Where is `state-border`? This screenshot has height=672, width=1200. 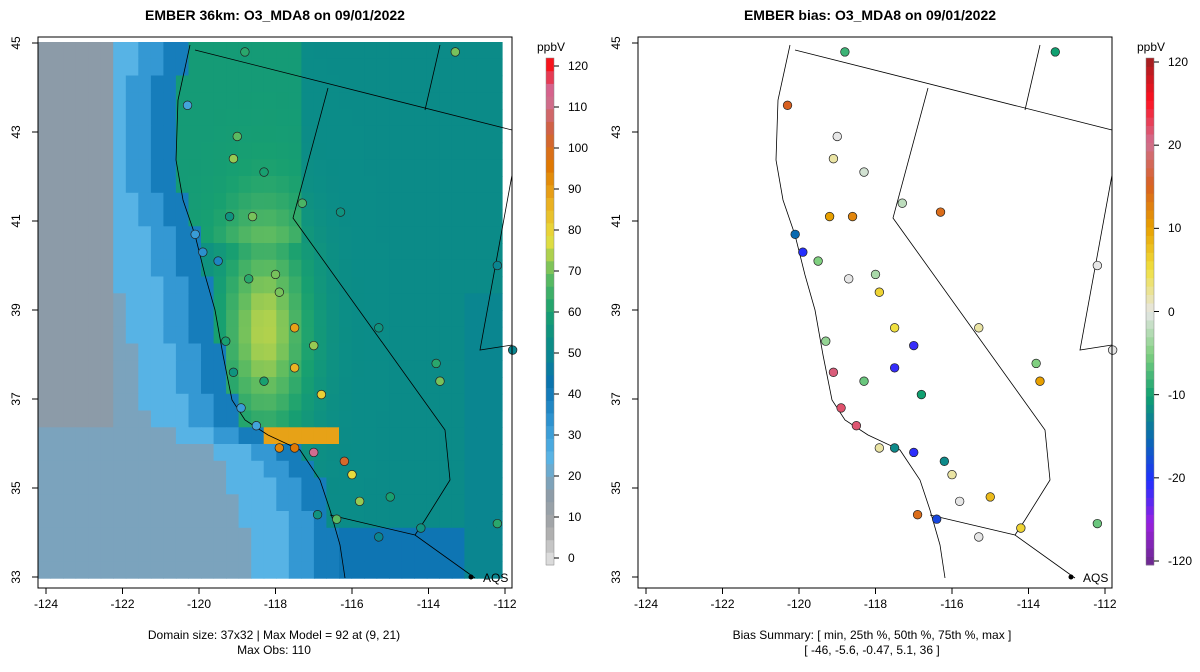
state-border is located at coordinates (953, 90).